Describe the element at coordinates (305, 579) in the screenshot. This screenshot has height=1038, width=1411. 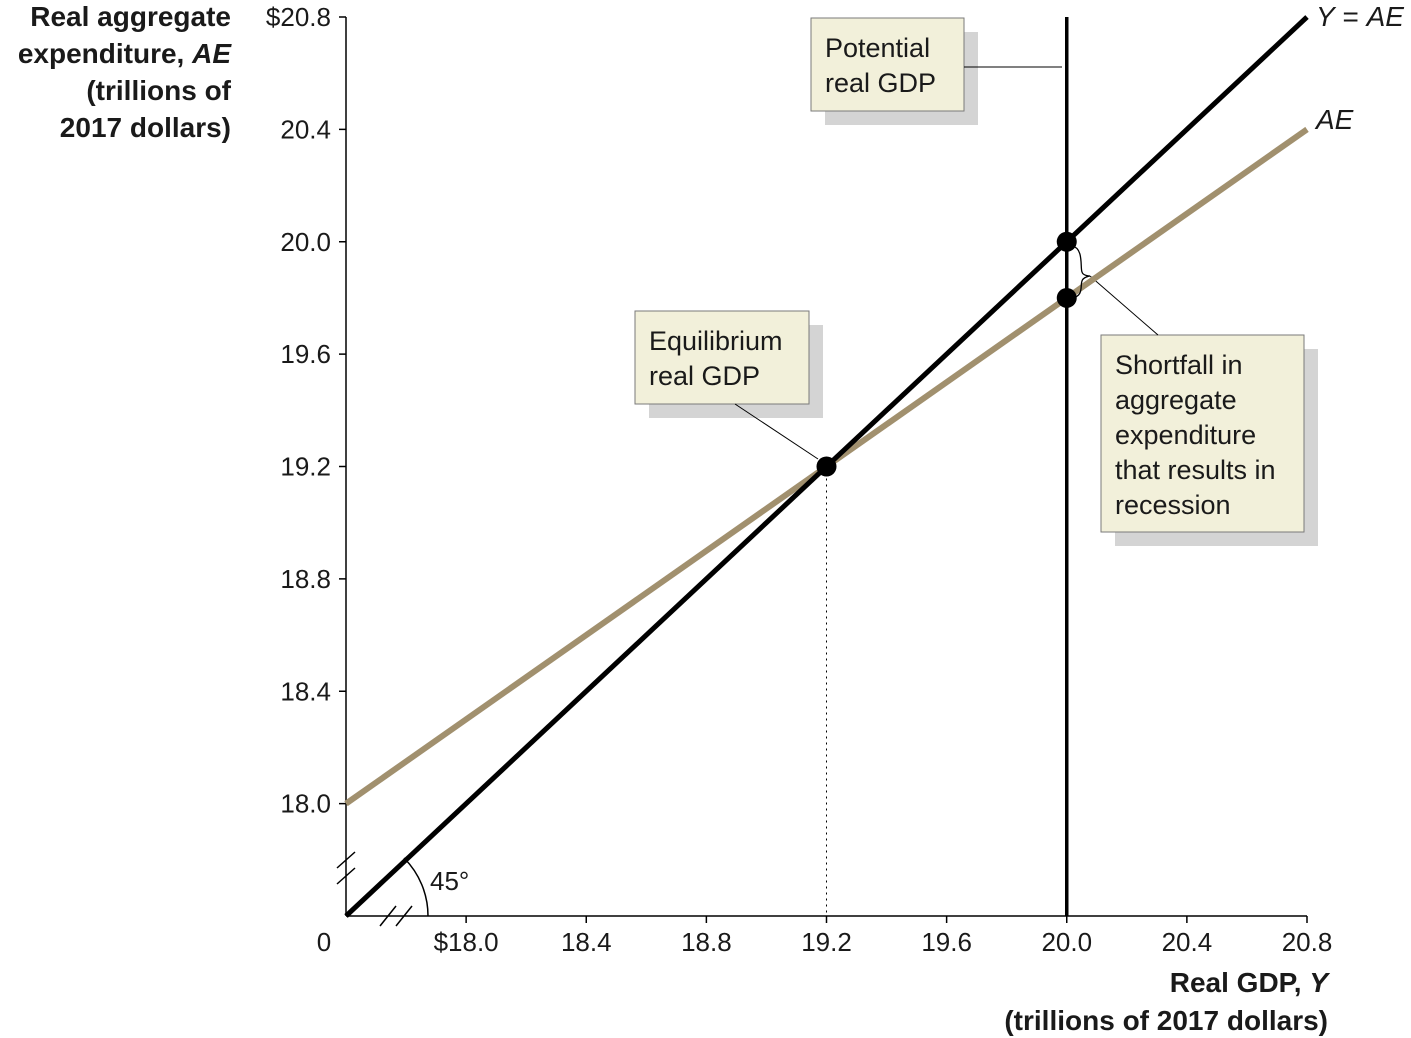
I see `y-tick-label: 18.8` at that location.